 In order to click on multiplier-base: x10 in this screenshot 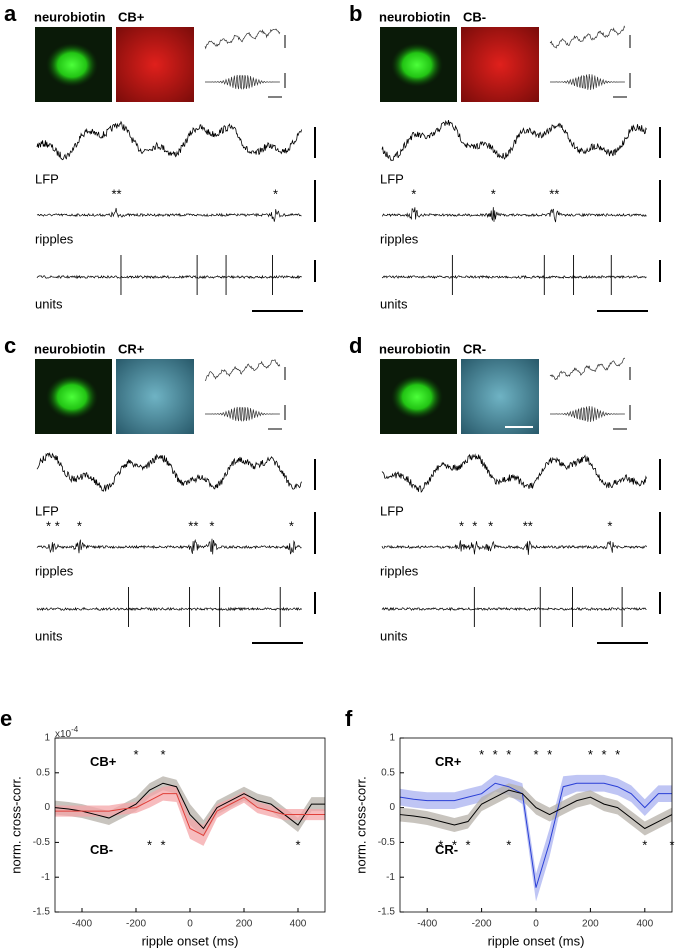, I will do `click(63, 734)`.